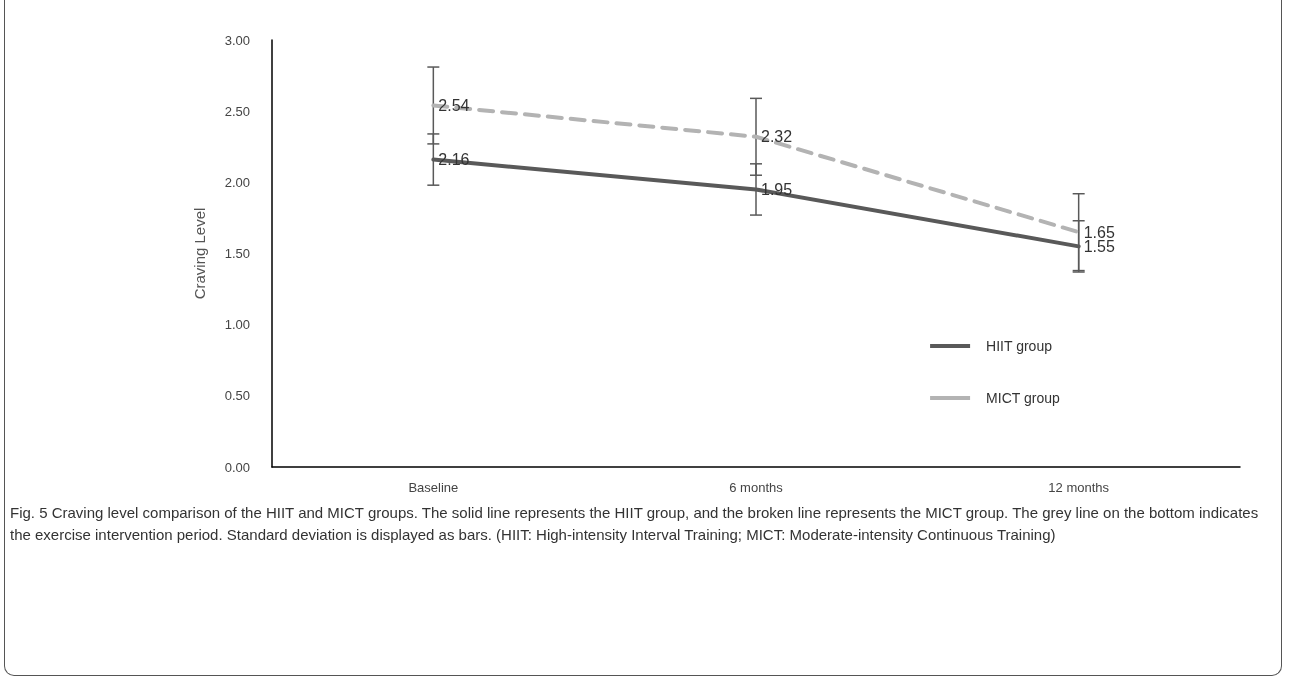 This screenshot has width=1290, height=679. Describe the element at coordinates (237, 467) in the screenshot. I see `y-tick-label: 0.00` at that location.